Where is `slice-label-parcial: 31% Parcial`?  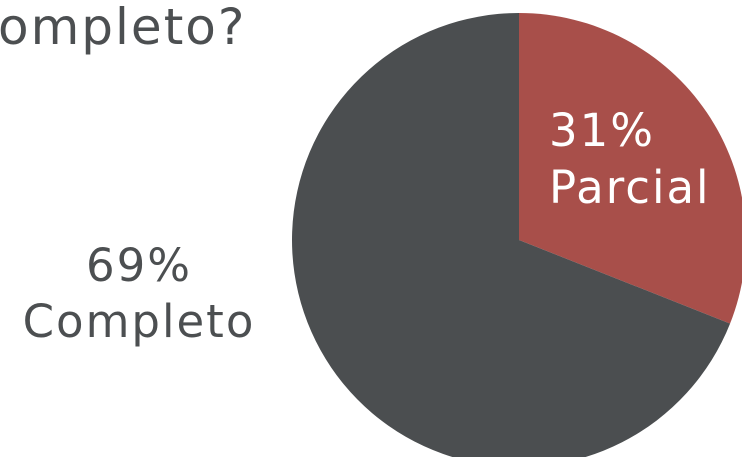
slice-label-parcial: 31% Parcial is located at coordinates (630, 159).